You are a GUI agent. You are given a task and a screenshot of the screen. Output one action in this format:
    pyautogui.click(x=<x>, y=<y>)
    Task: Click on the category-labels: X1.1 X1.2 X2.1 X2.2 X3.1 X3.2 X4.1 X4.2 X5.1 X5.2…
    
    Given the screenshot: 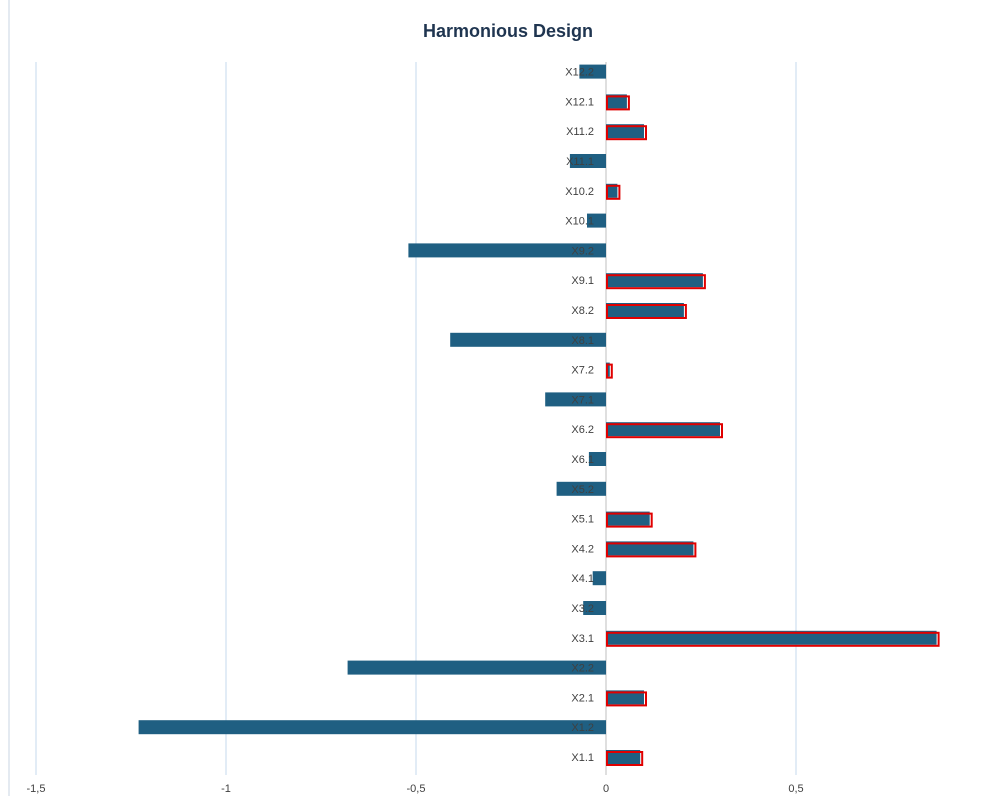 What is the action you would take?
    pyautogui.click(x=579, y=415)
    